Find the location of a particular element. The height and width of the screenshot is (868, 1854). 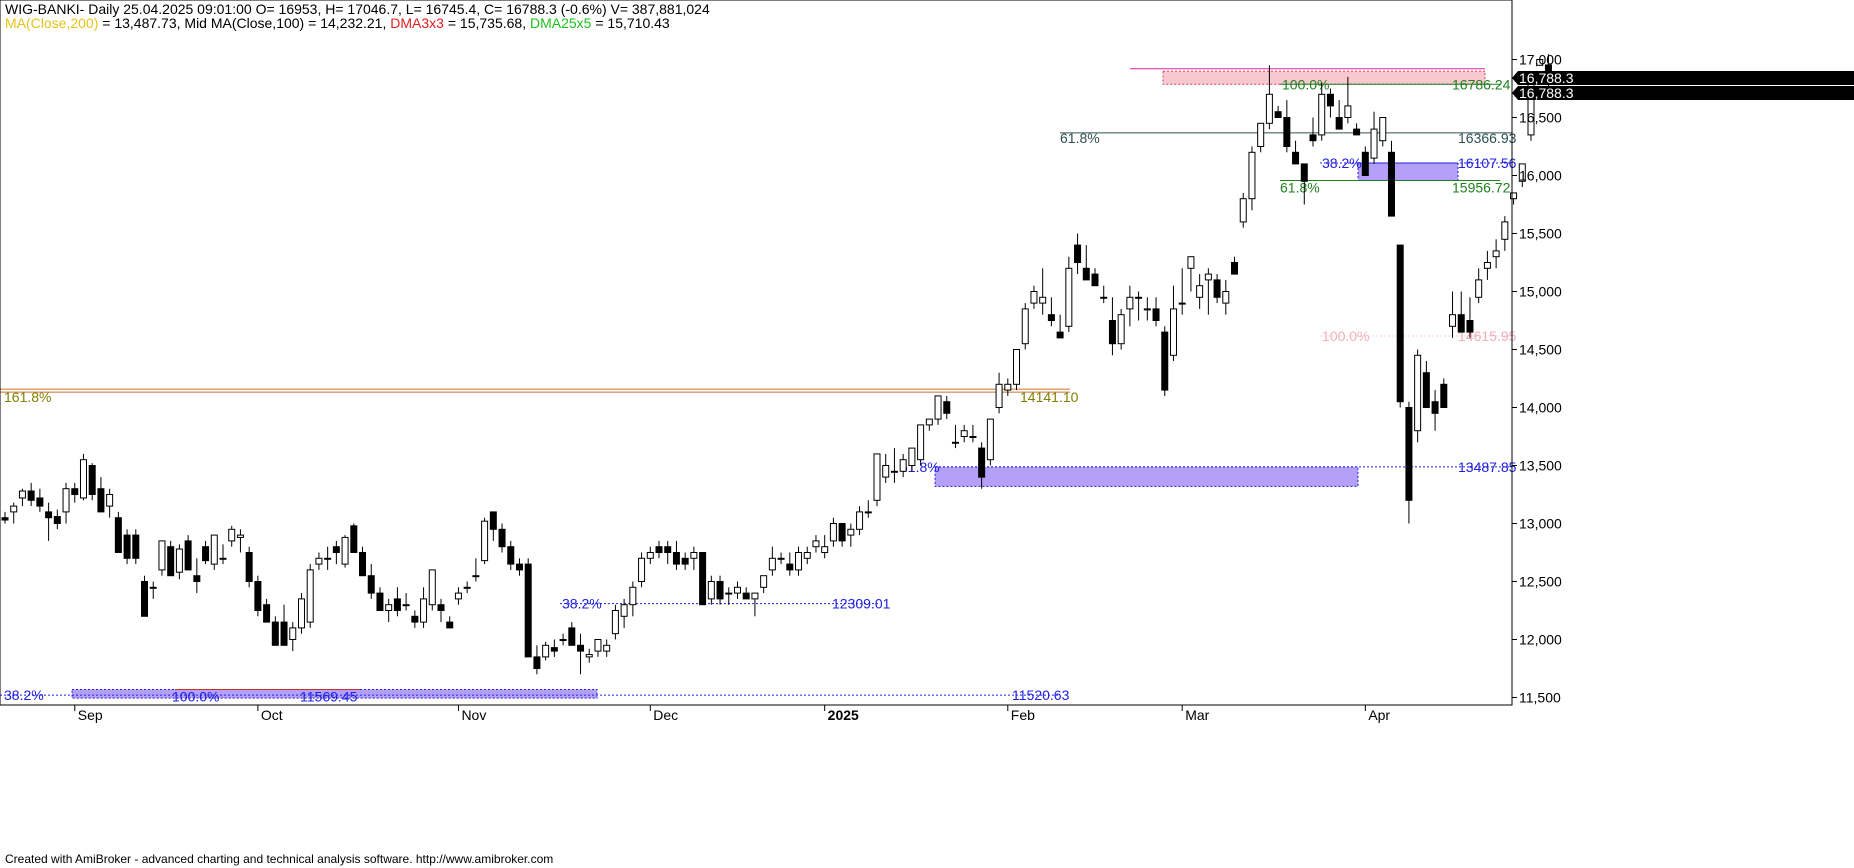

level-pct: 38.2% is located at coordinates (24, 695).